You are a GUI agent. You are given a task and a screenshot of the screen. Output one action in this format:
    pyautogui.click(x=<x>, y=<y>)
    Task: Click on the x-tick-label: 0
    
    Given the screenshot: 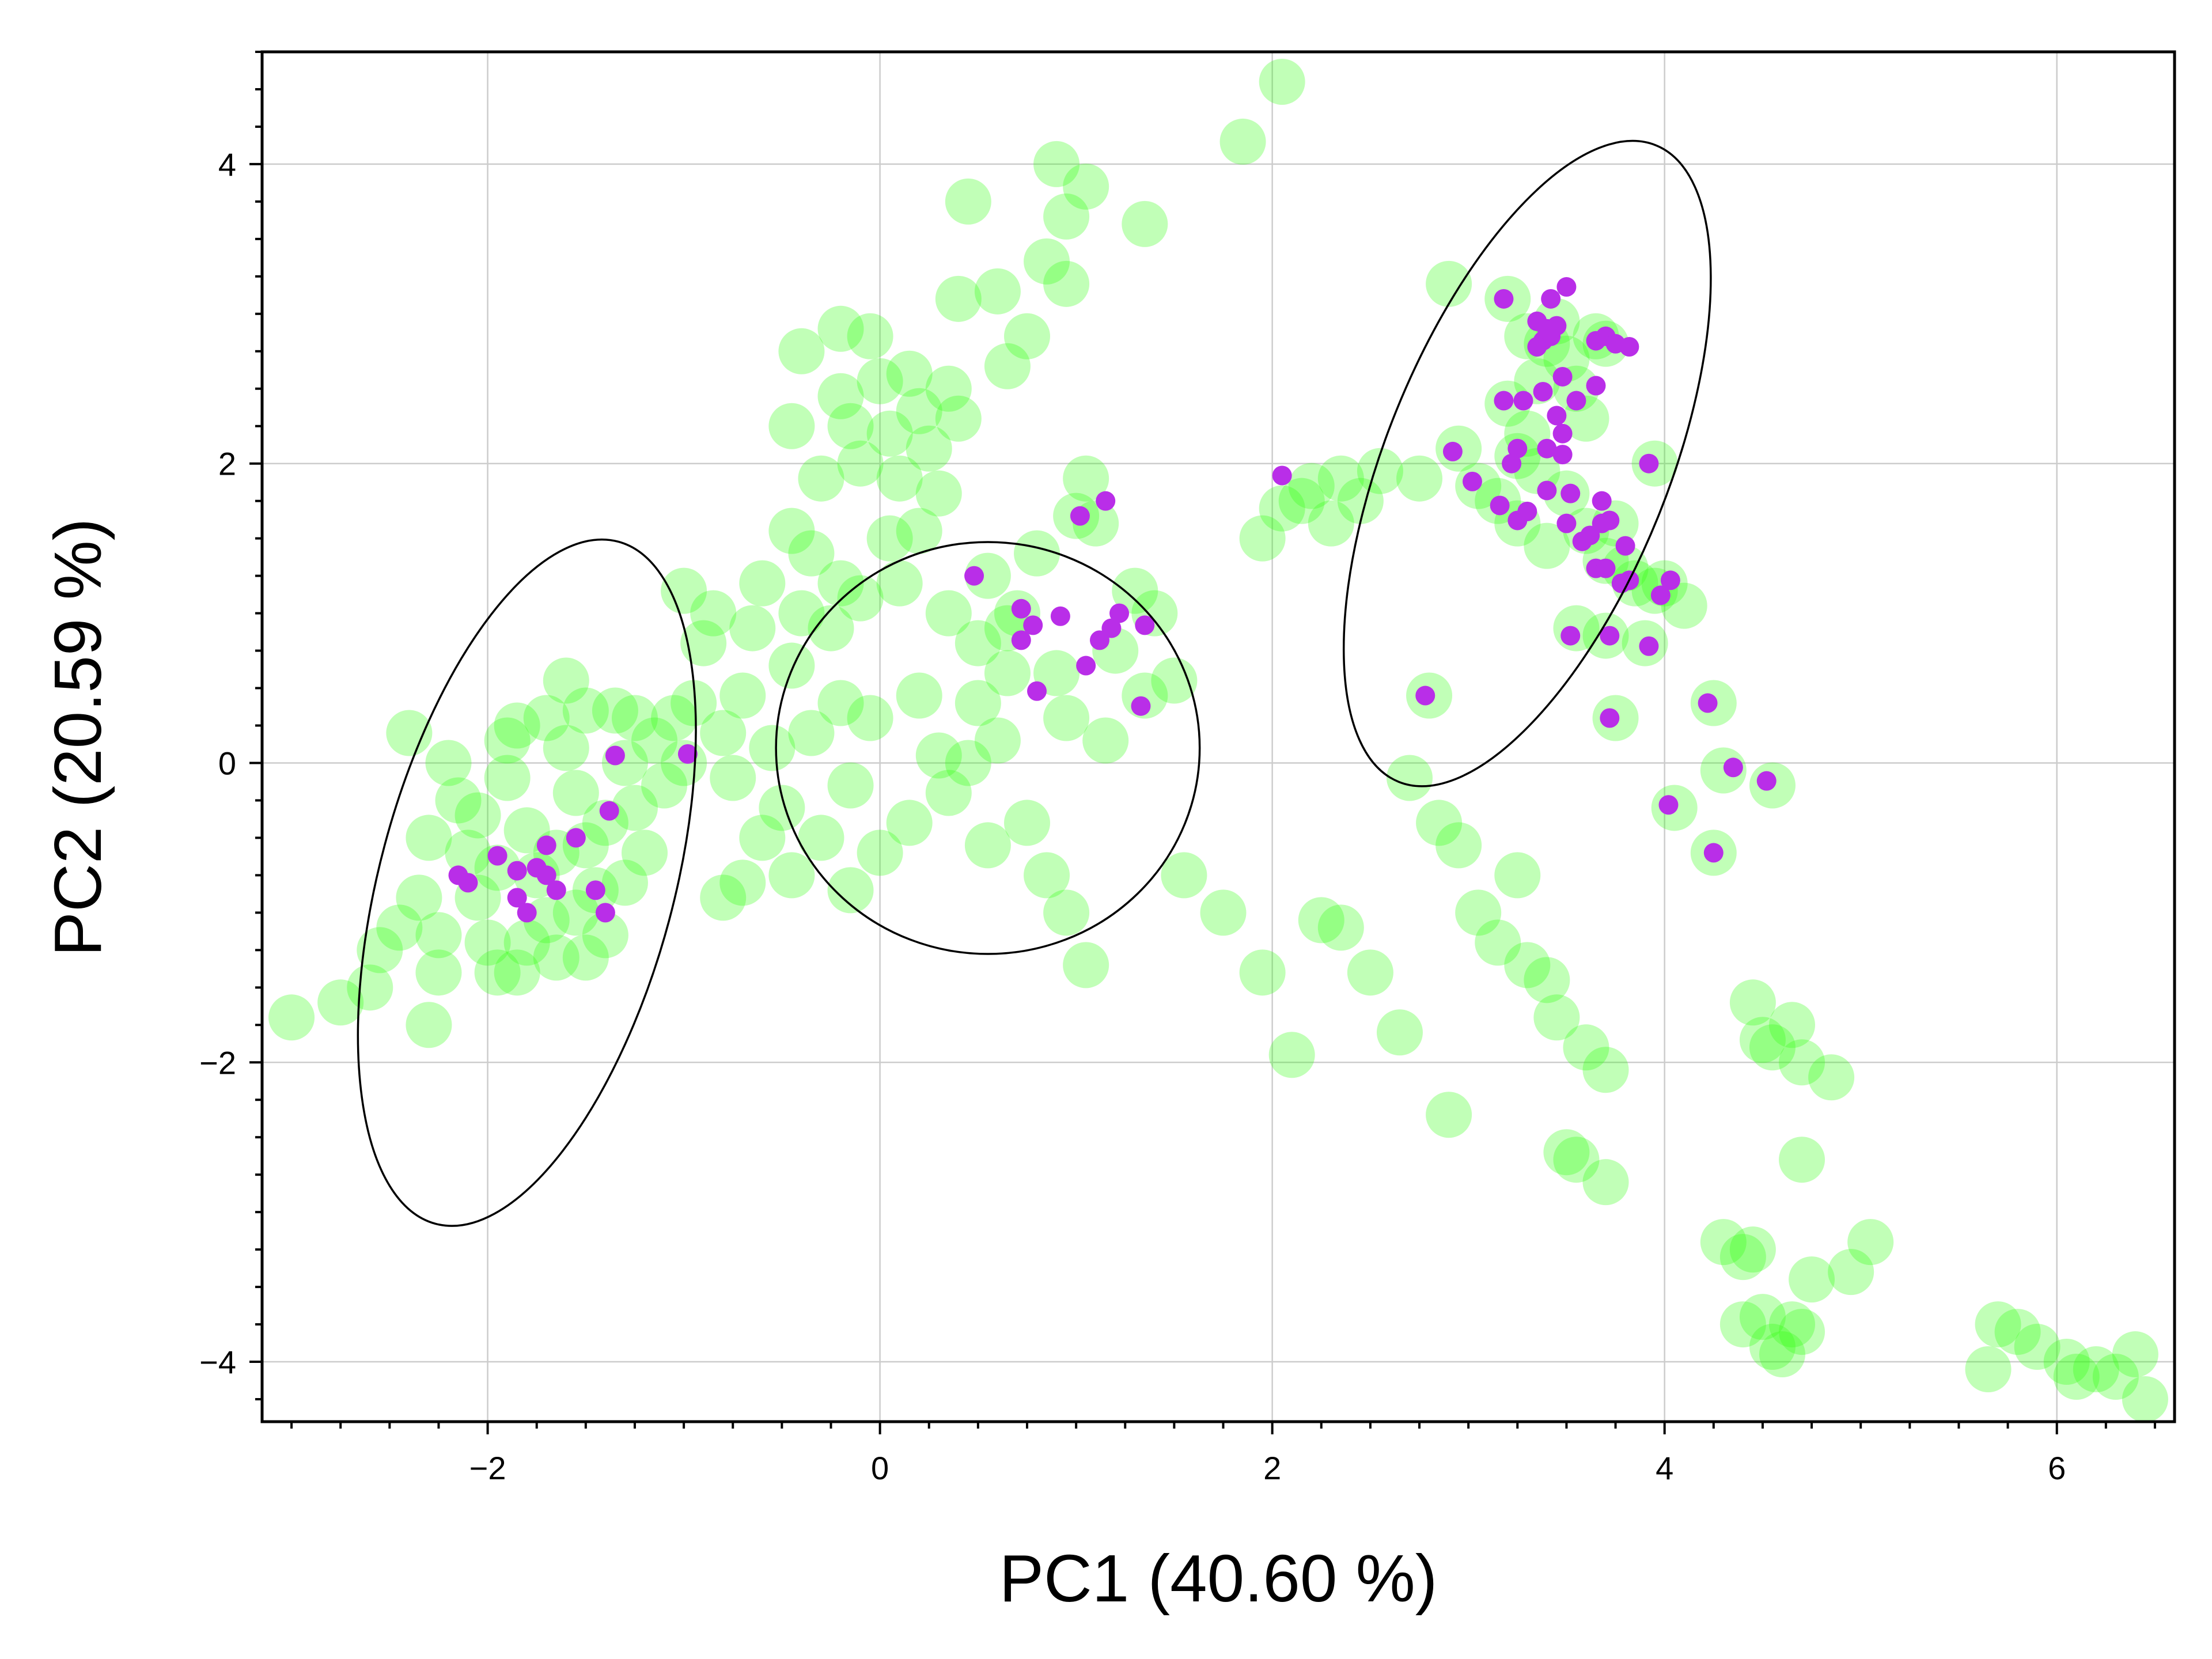 What is the action you would take?
    pyautogui.click(x=880, y=1468)
    